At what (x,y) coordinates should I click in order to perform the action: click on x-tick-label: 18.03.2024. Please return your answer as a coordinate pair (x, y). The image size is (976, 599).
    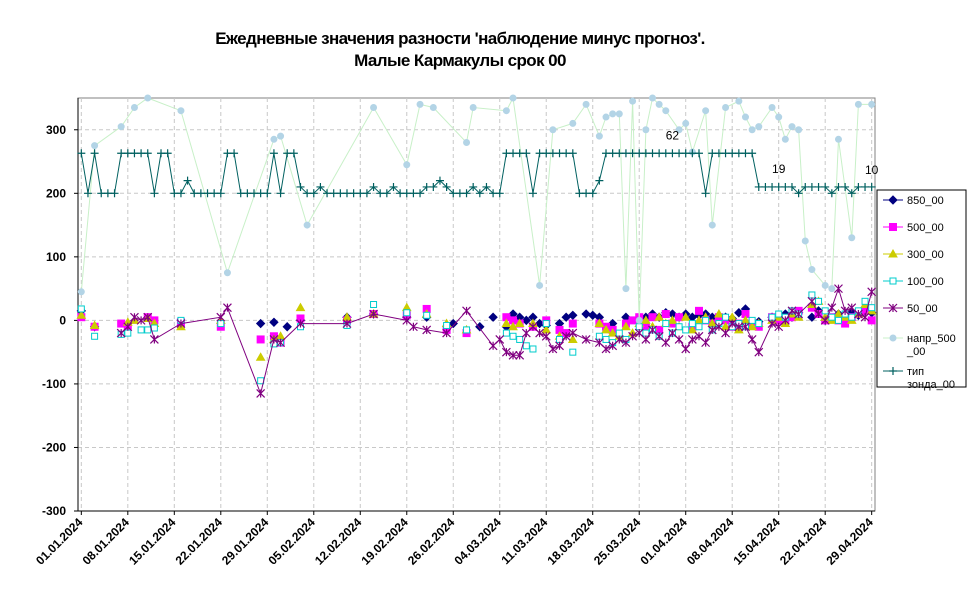
    Looking at the image, I should click on (570, 541).